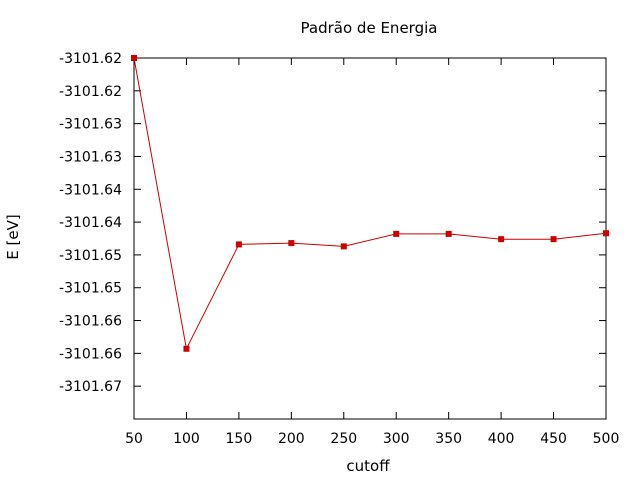 This screenshot has height=480, width=640. What do you see at coordinates (368, 466) in the screenshot?
I see `x-axis-label: cutoff` at bounding box center [368, 466].